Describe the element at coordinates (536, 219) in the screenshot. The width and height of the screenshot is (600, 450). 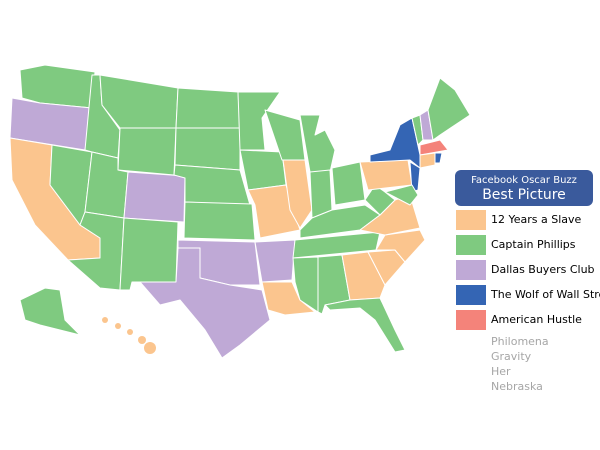
I see `legend-label: 12 Years a Slave` at that location.